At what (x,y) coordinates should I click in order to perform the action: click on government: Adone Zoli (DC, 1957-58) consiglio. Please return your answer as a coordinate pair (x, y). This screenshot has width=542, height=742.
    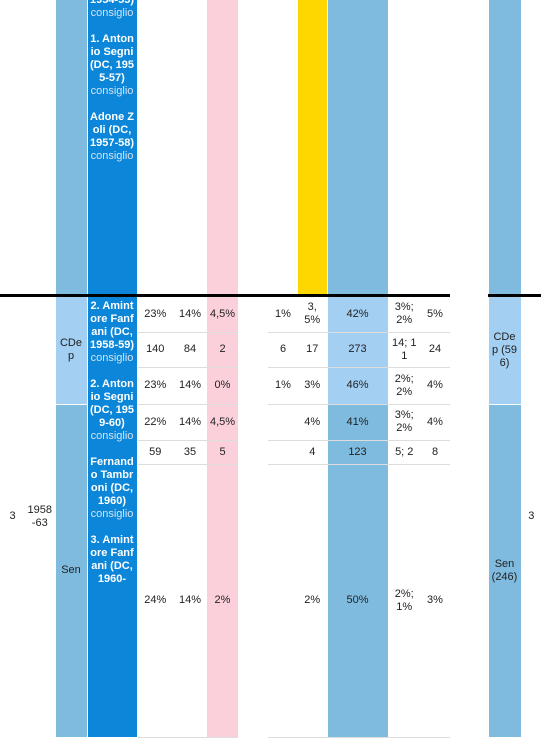
    Looking at the image, I should click on (112, 137).